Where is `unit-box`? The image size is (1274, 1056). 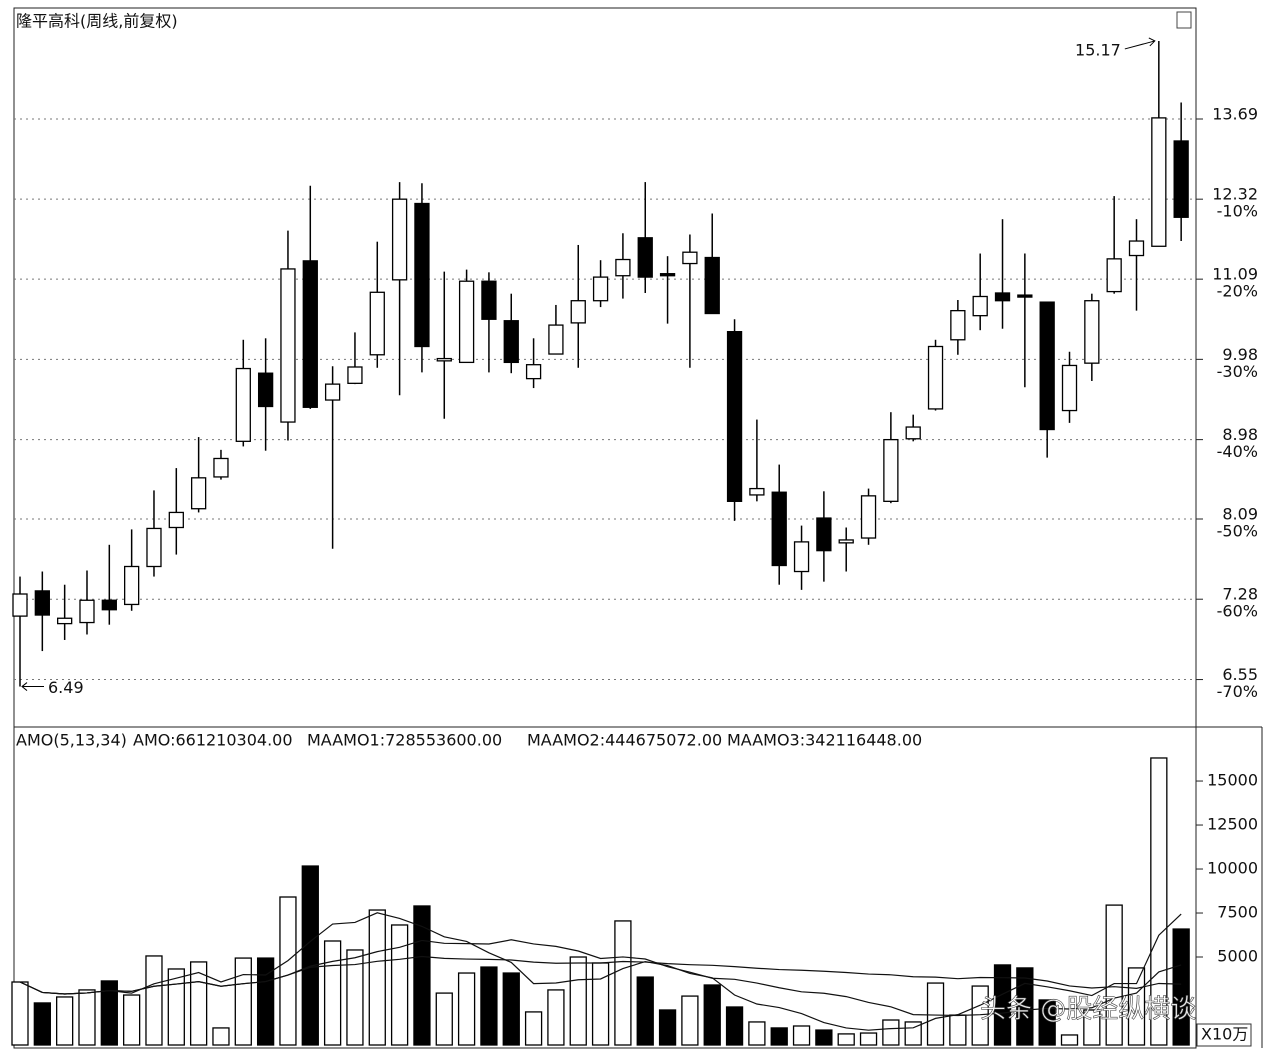
unit-box is located at coordinates (1224, 1035).